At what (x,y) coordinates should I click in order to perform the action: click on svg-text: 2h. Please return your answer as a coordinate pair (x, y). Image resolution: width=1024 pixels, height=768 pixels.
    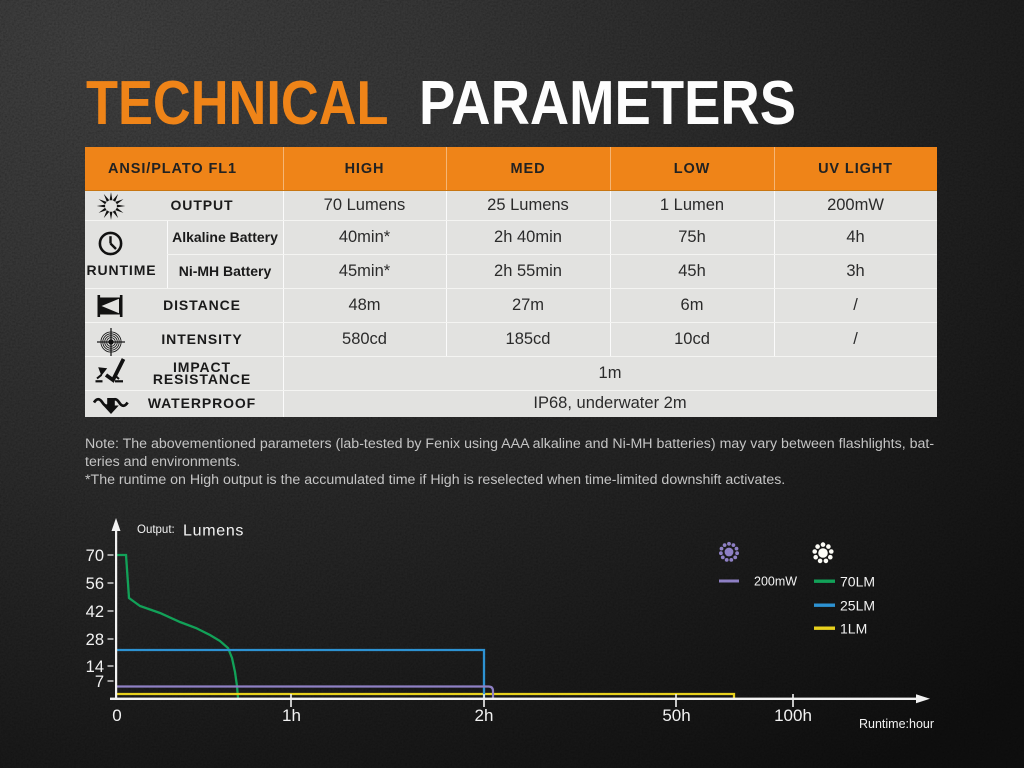
    Looking at the image, I should click on (484, 715).